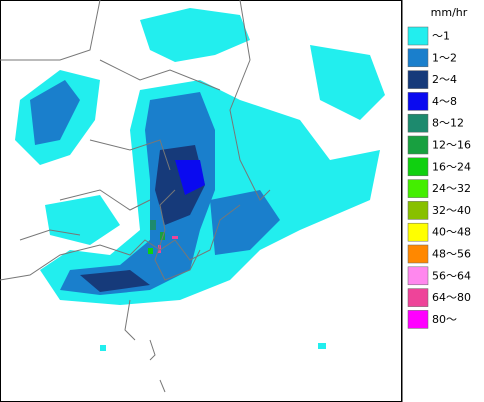 The image size is (484, 402). What do you see at coordinates (444, 57) in the screenshot?
I see `legend-label: 1～2` at bounding box center [444, 57].